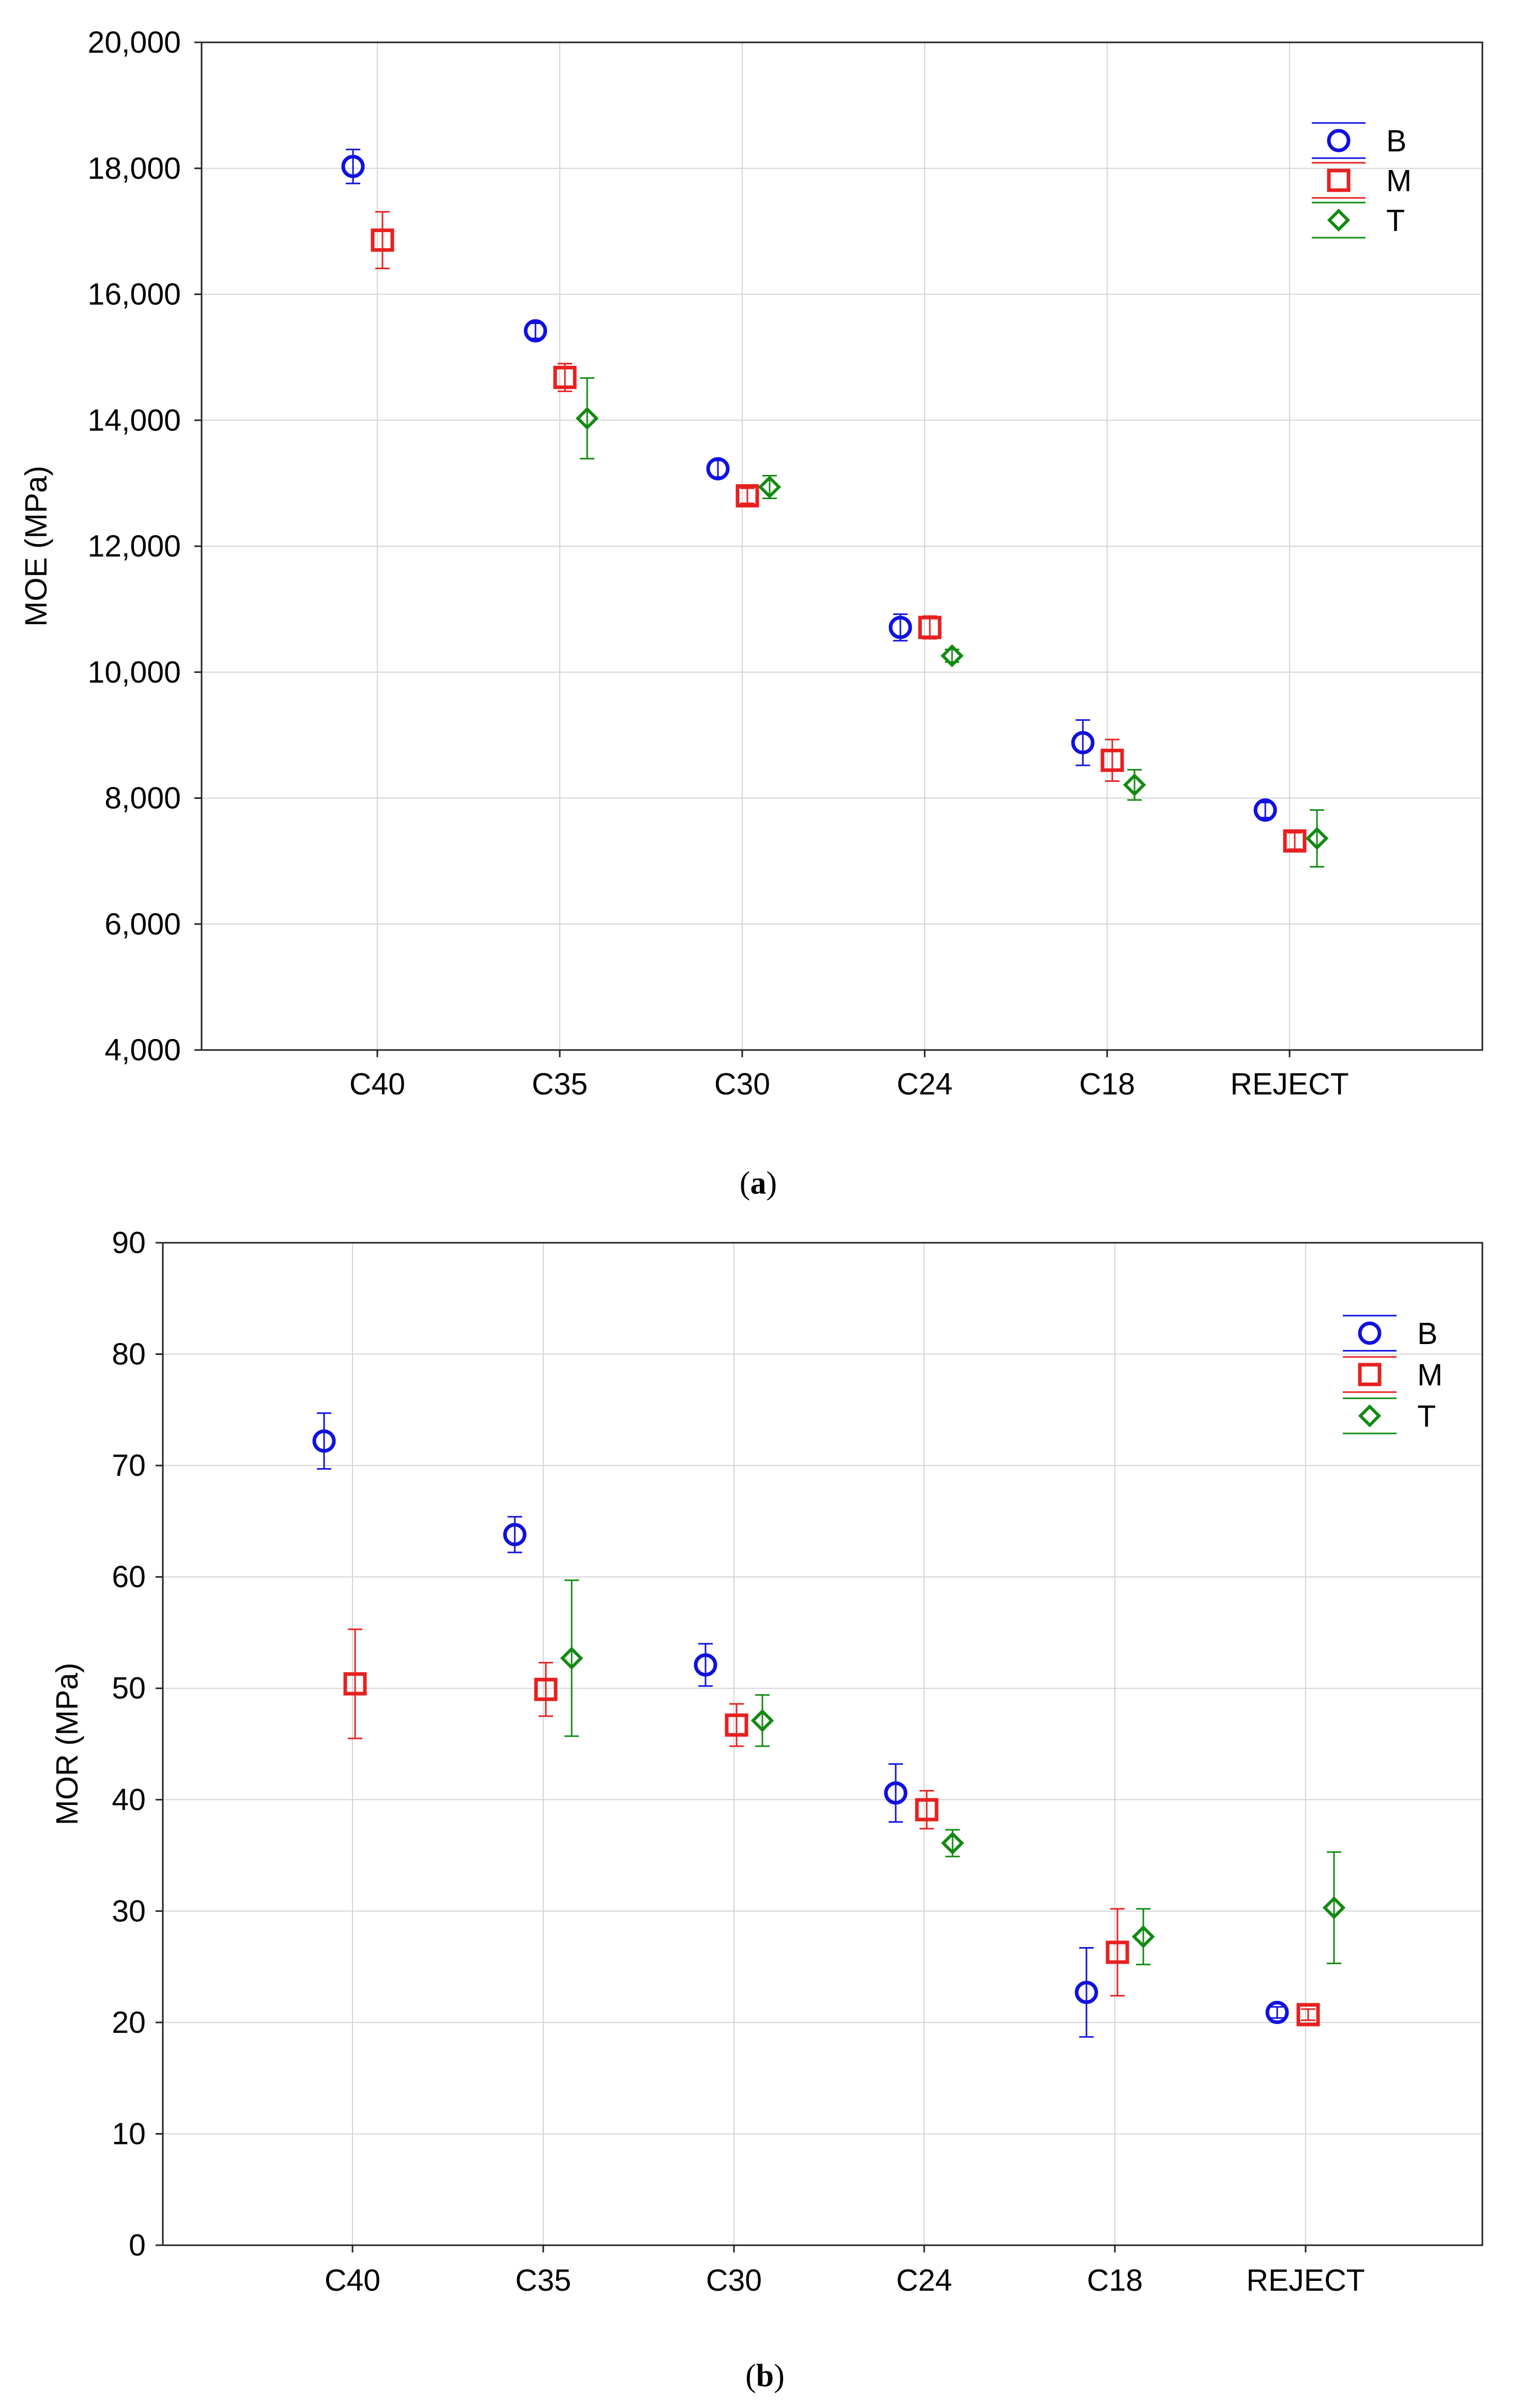 This screenshot has height=2408, width=1517. What do you see at coordinates (1265, 810) in the screenshot?
I see `moe-b-reject-marker` at bounding box center [1265, 810].